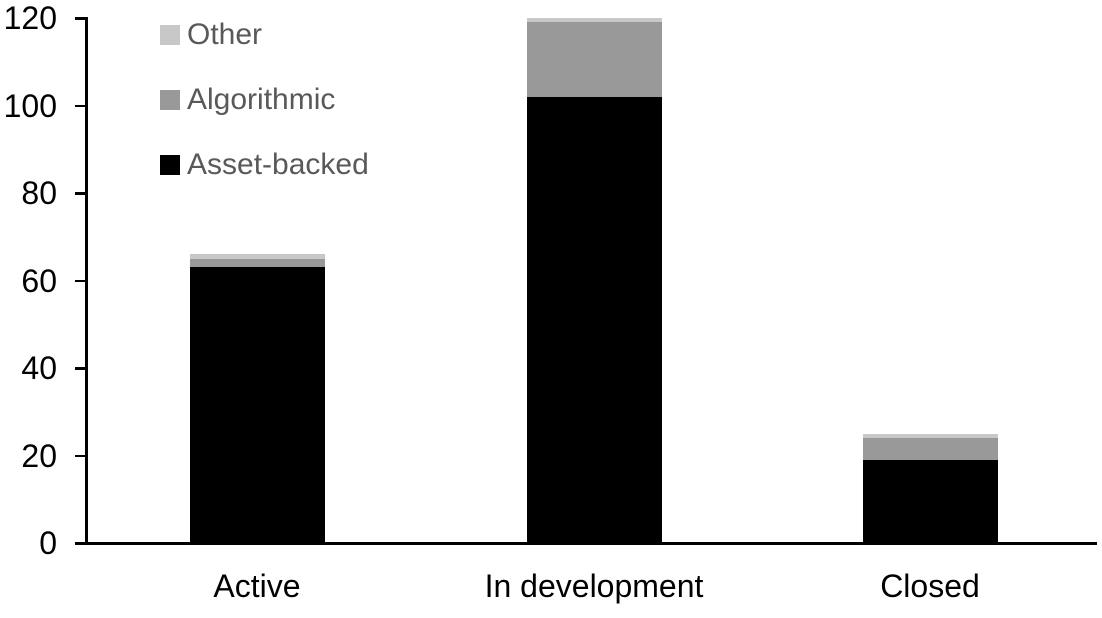  Describe the element at coordinates (170, 165) in the screenshot. I see `legend-swatch-asset-backed-icon` at that location.